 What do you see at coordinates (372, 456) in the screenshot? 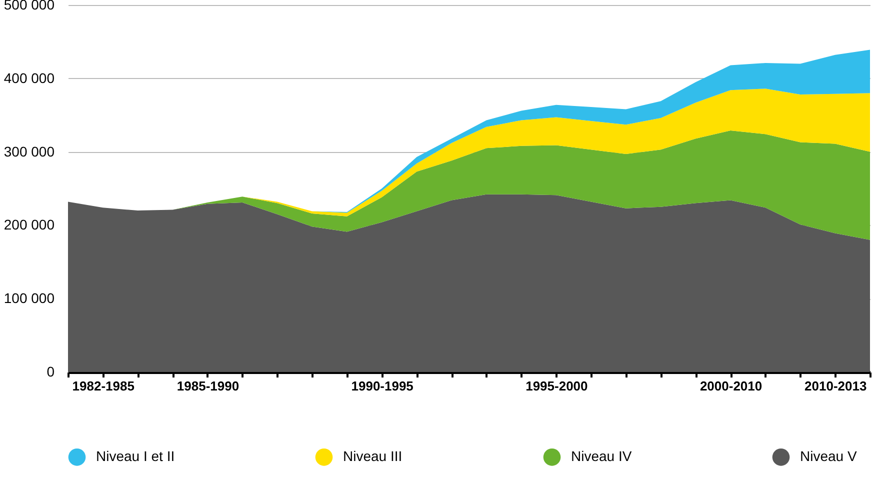
I see `legend-label: Niveau III` at bounding box center [372, 456].